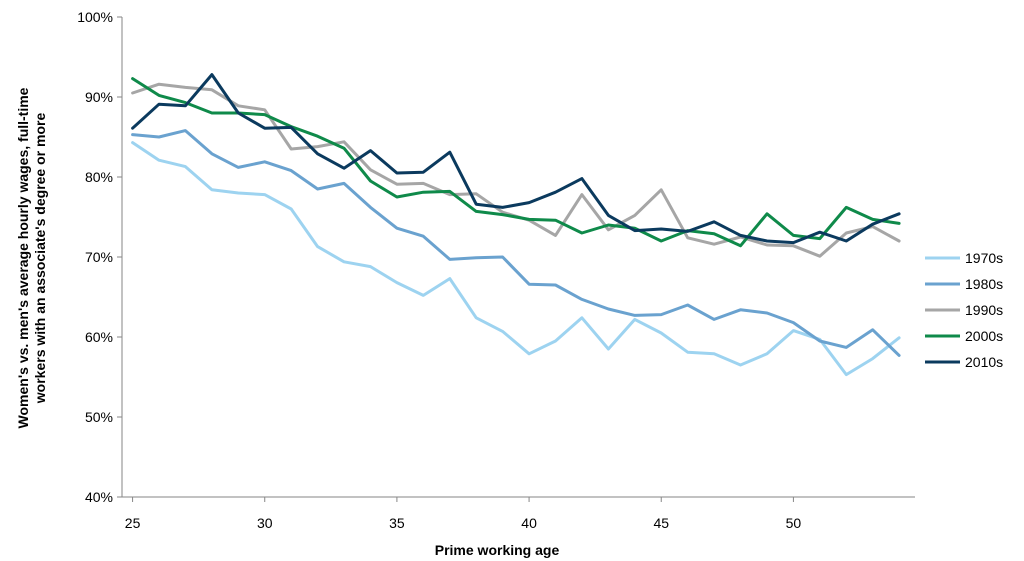 This screenshot has height=561, width=1024. I want to click on y-tick-label: 60%, so click(99, 337).